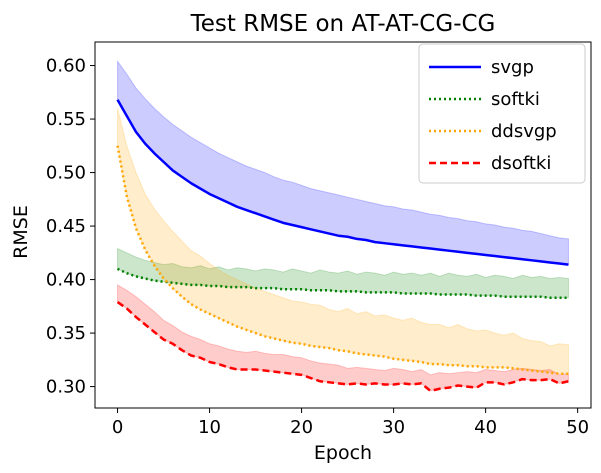 The image size is (601, 473). I want to click on x-tick-label: 50, so click(577, 427).